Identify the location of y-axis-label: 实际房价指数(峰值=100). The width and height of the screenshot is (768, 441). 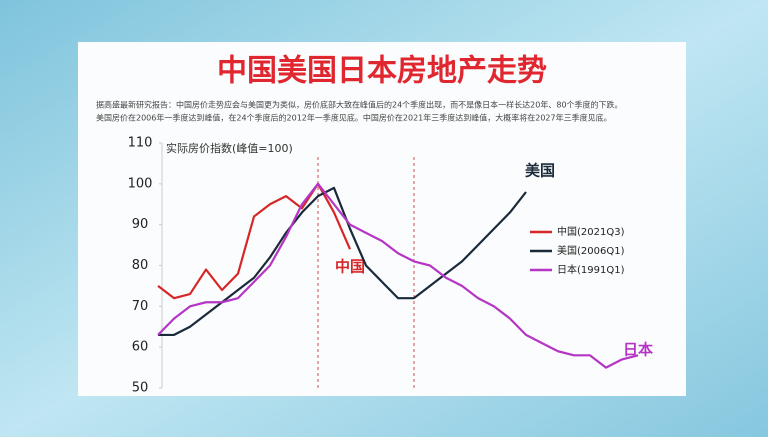
(229, 148).